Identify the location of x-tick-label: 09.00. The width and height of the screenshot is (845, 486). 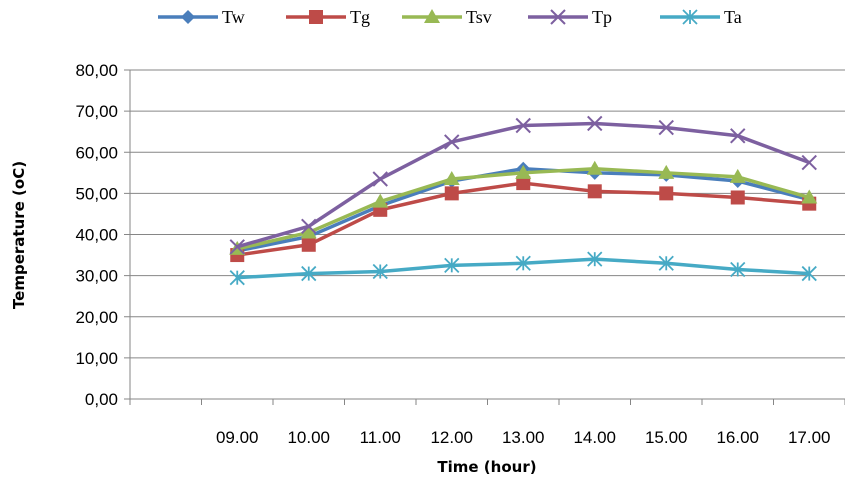
(237, 437).